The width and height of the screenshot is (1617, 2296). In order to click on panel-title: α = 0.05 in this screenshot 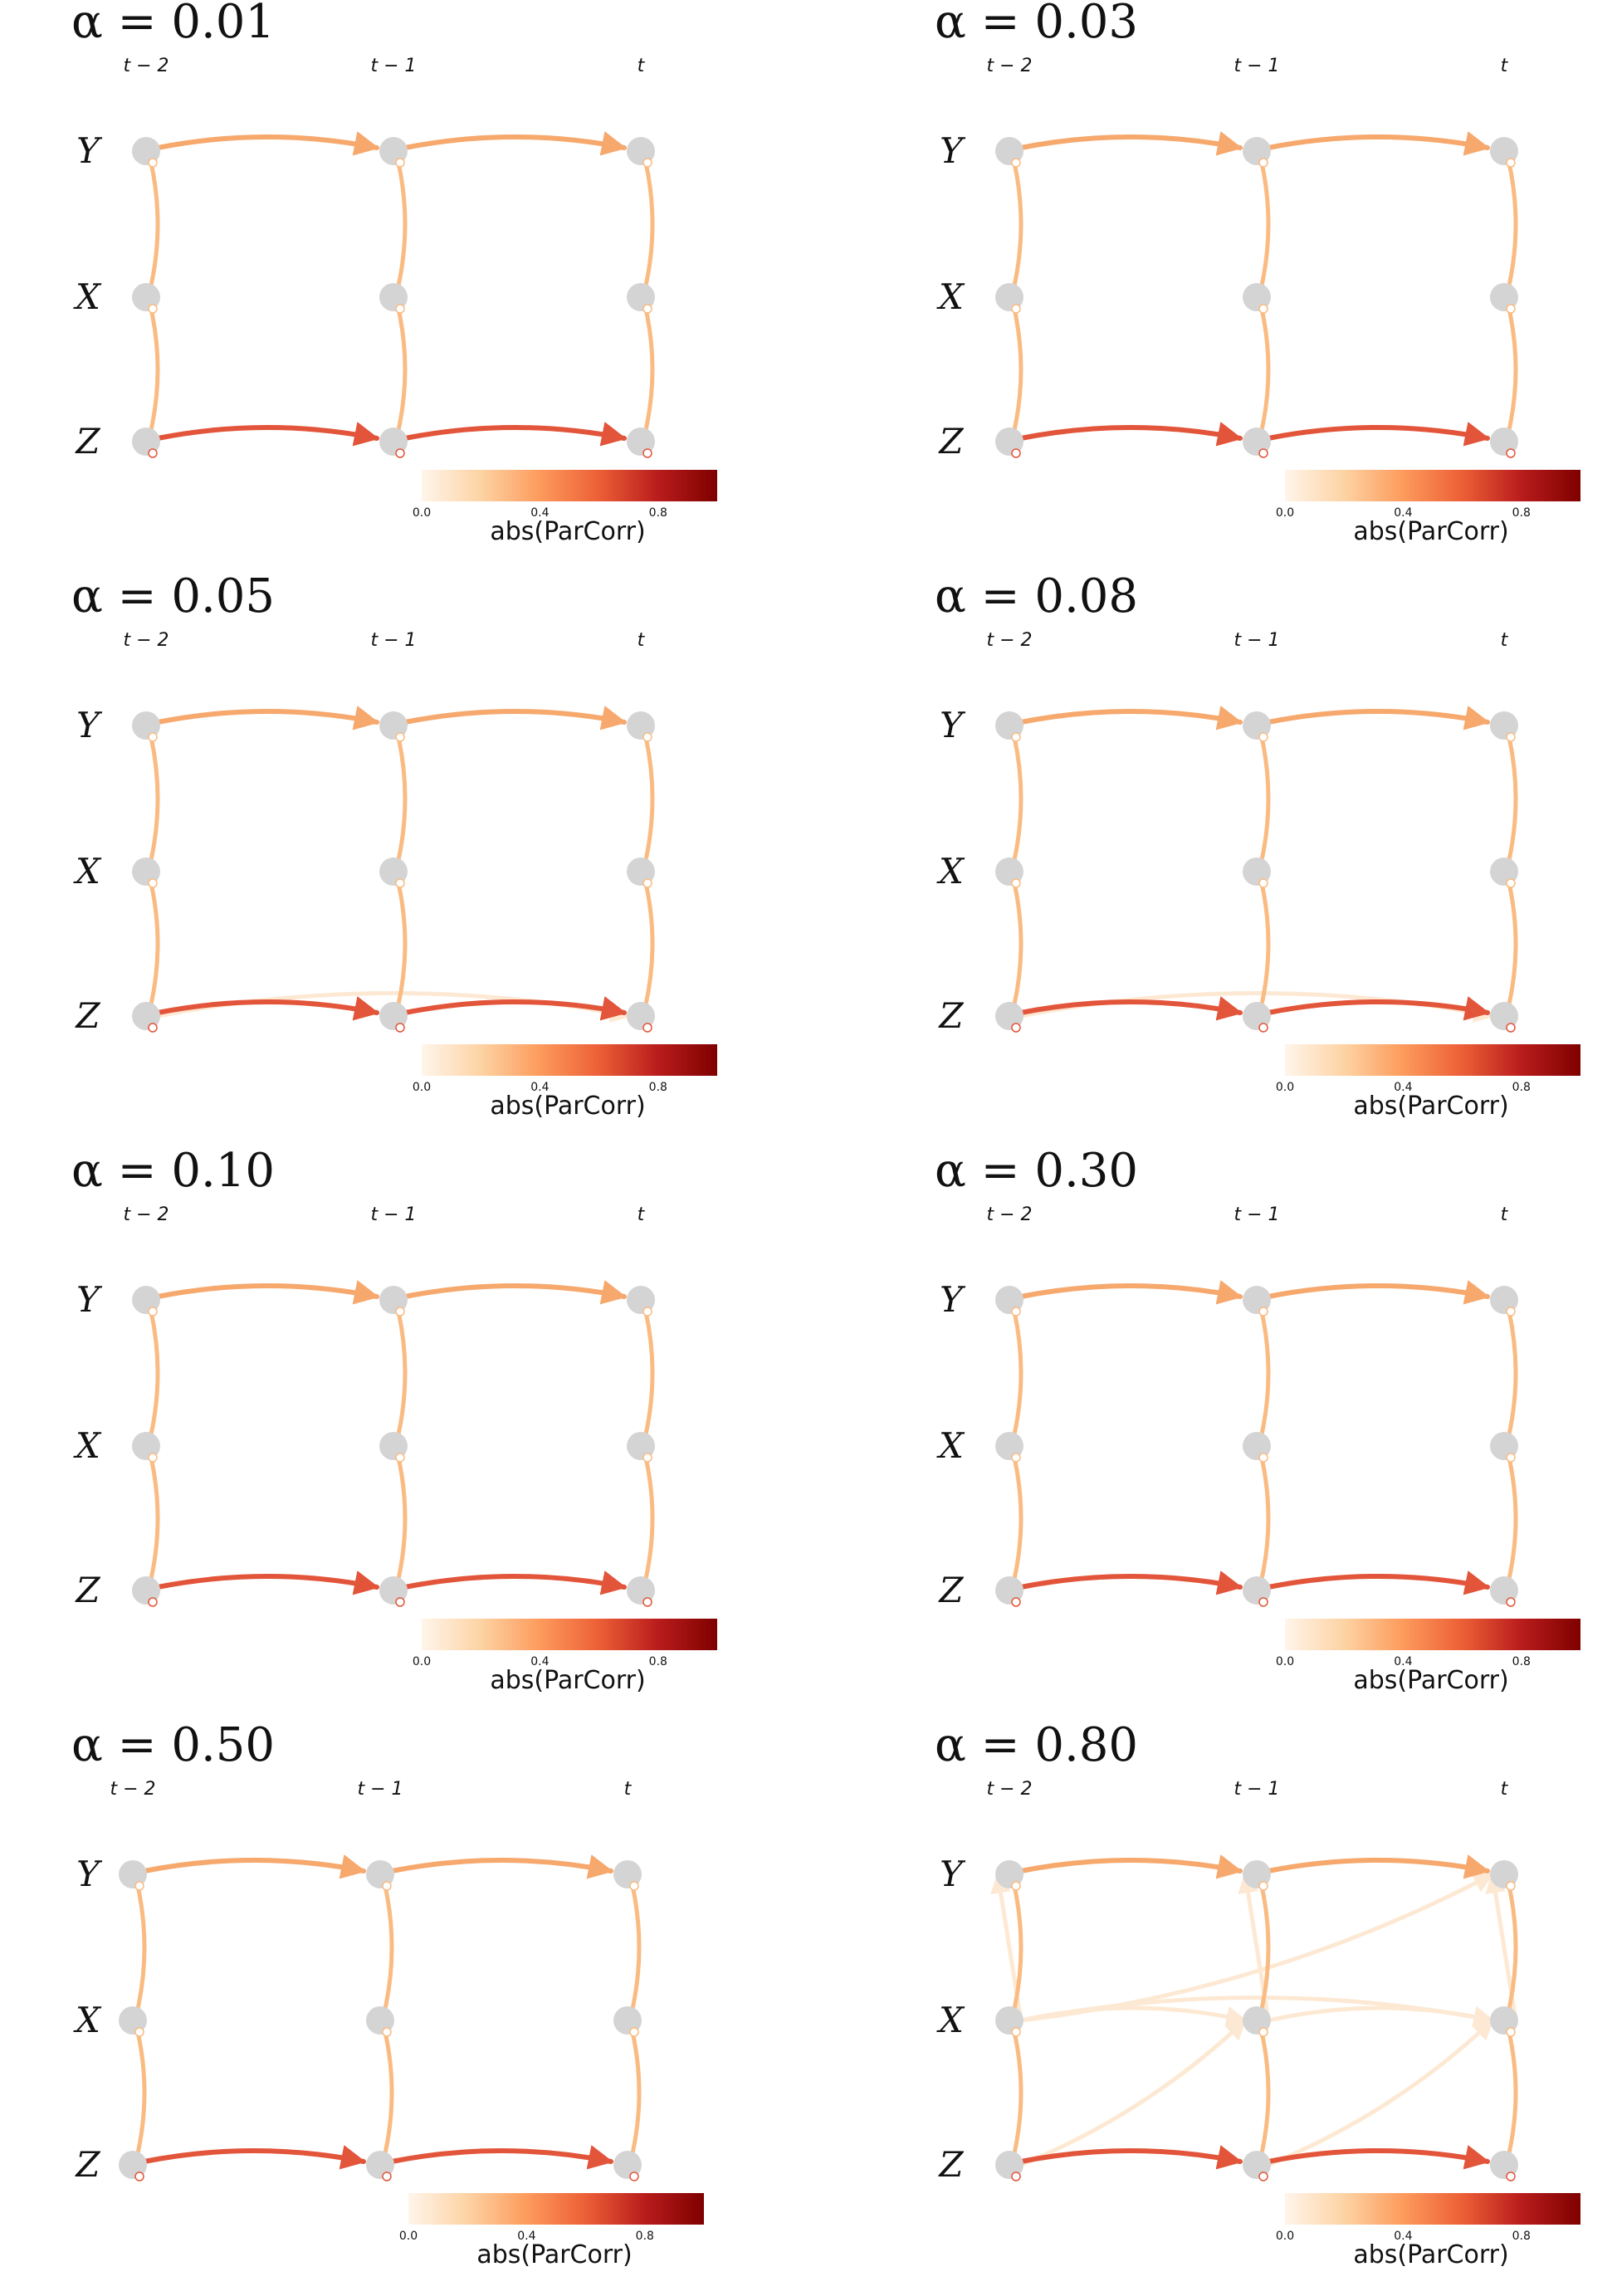, I will do `click(173, 596)`.